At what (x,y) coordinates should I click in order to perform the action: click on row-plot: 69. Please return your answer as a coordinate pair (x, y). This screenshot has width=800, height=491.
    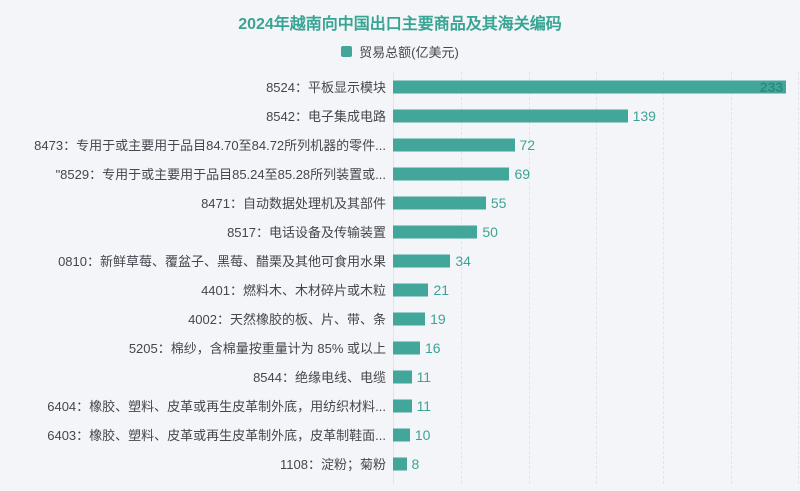
    Looking at the image, I should click on (595, 173).